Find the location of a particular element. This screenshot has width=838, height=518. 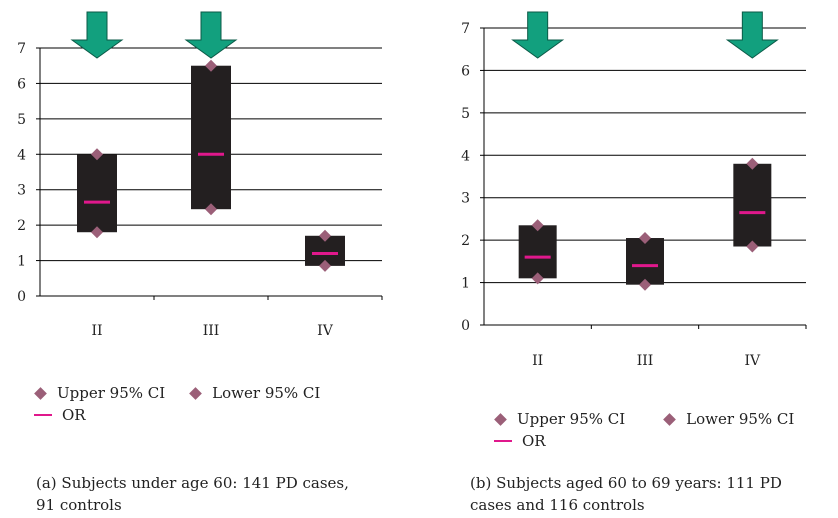

chart-a-ytick-label: 2 is located at coordinates (21, 226).